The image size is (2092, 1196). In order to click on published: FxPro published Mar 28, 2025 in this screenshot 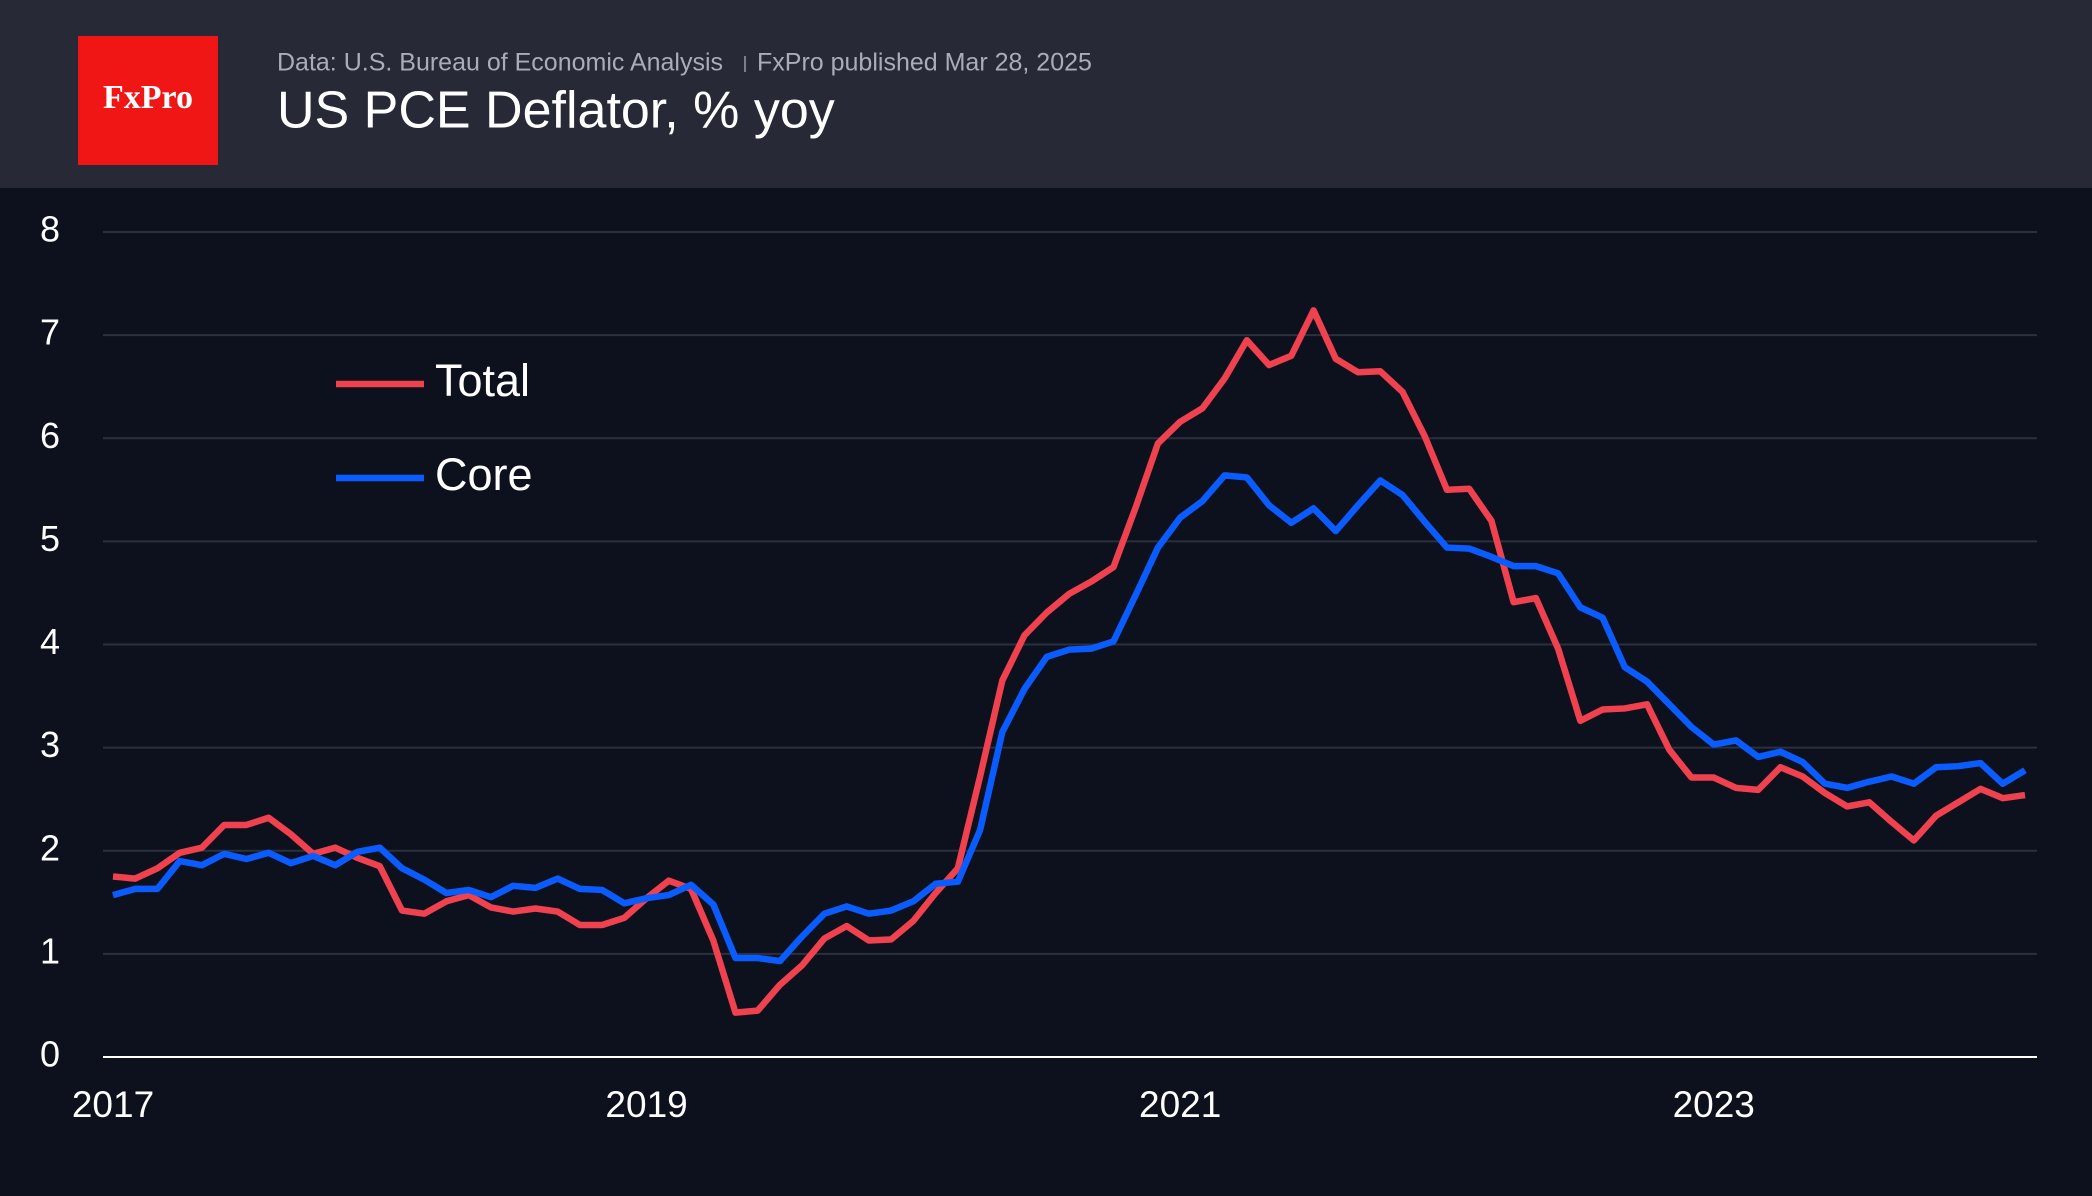, I will do `click(924, 63)`.